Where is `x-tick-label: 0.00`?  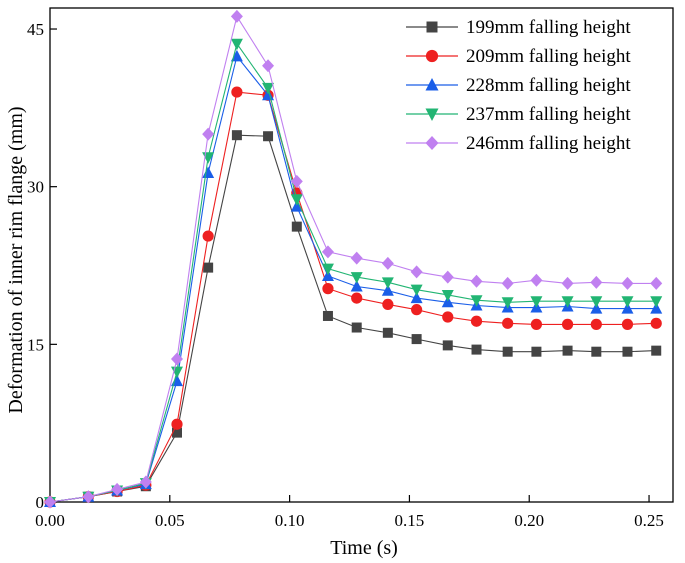 x-tick-label: 0.00 is located at coordinates (50, 520).